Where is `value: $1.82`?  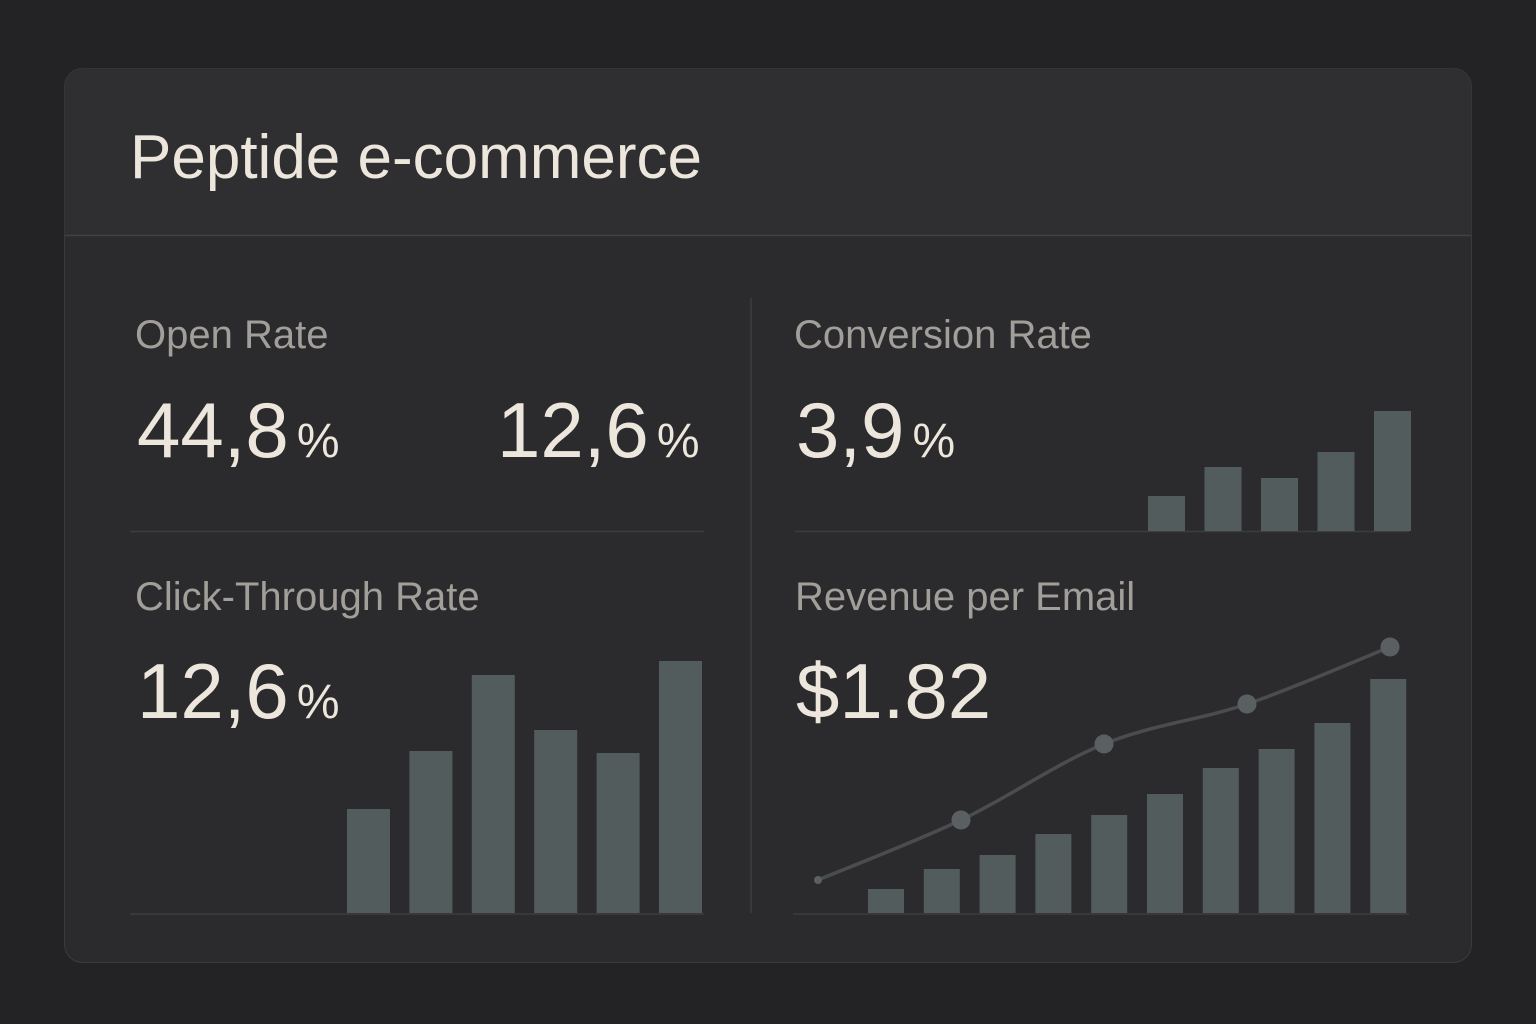
value: $1.82 is located at coordinates (893, 691).